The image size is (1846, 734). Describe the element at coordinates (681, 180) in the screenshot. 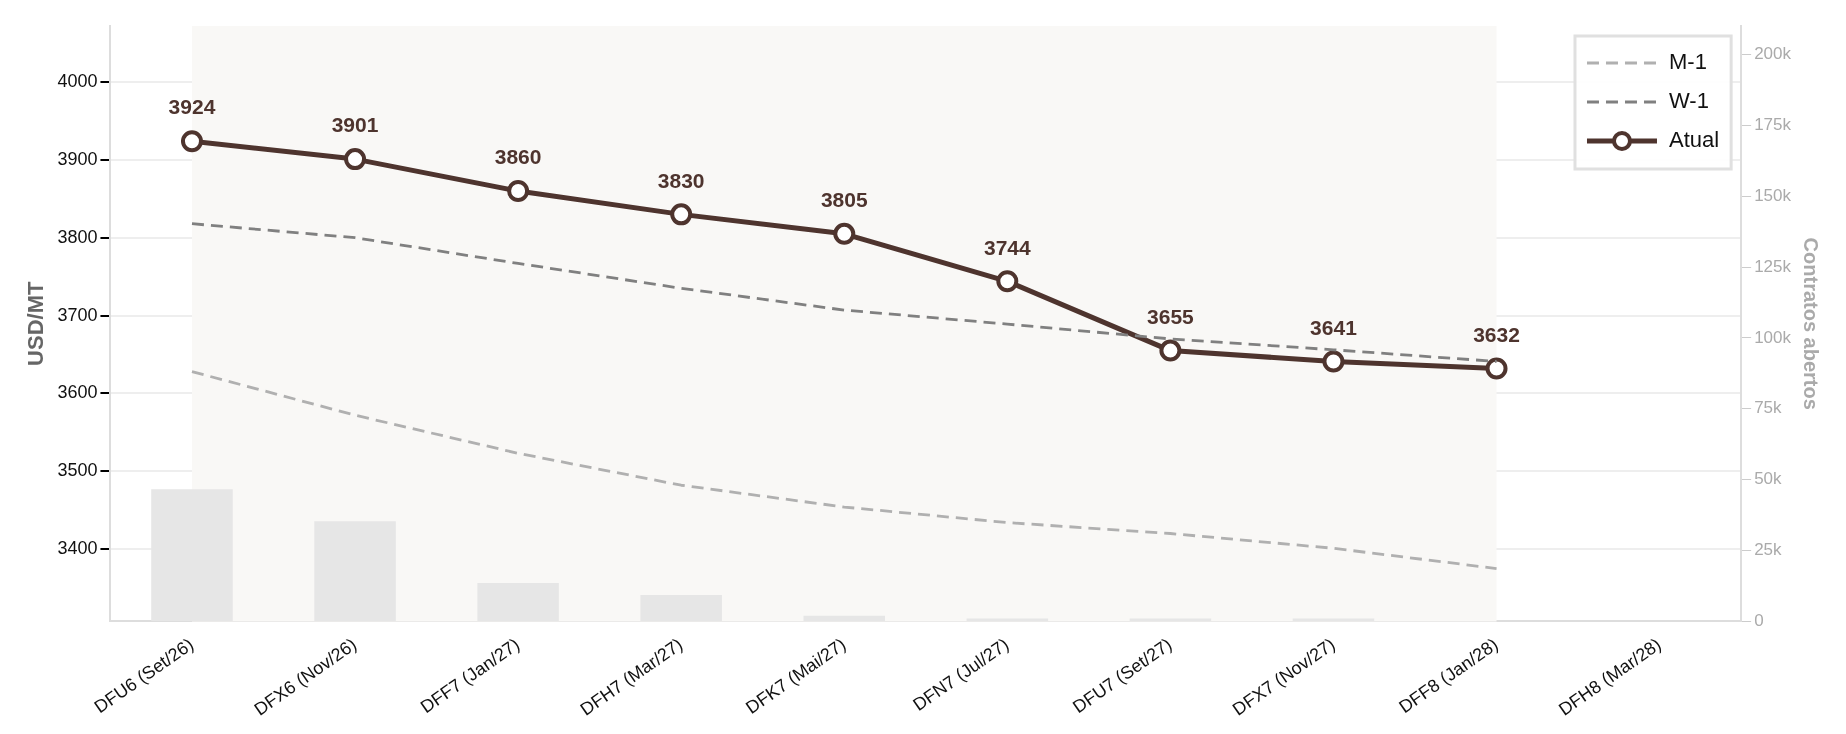

I see `data-label: 3830` at that location.